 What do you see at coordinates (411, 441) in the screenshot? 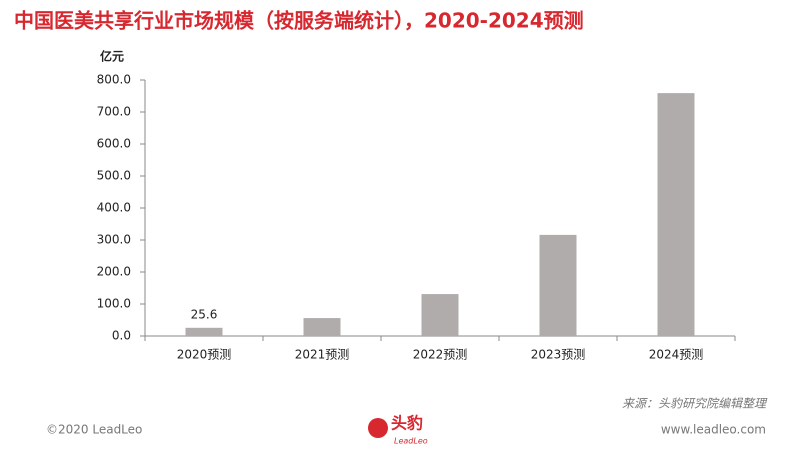
I see `logo-sub: LeadLeo` at bounding box center [411, 441].